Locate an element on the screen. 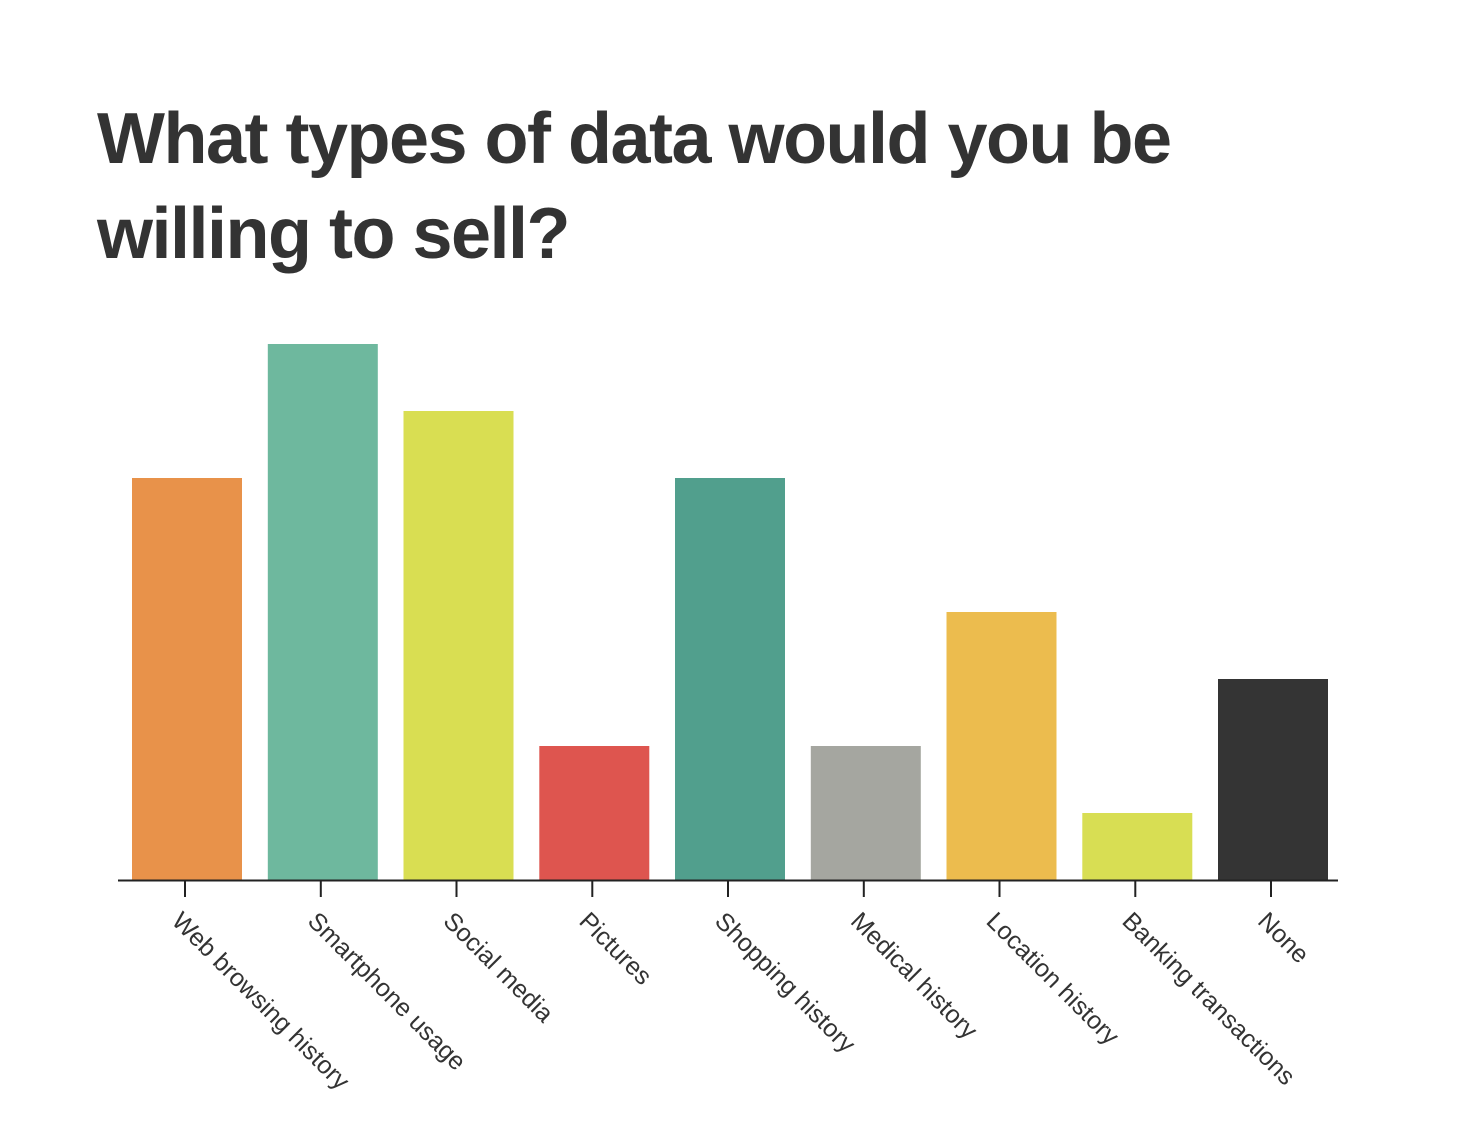 The width and height of the screenshot is (1458, 1144). bar-pictures is located at coordinates (594, 813).